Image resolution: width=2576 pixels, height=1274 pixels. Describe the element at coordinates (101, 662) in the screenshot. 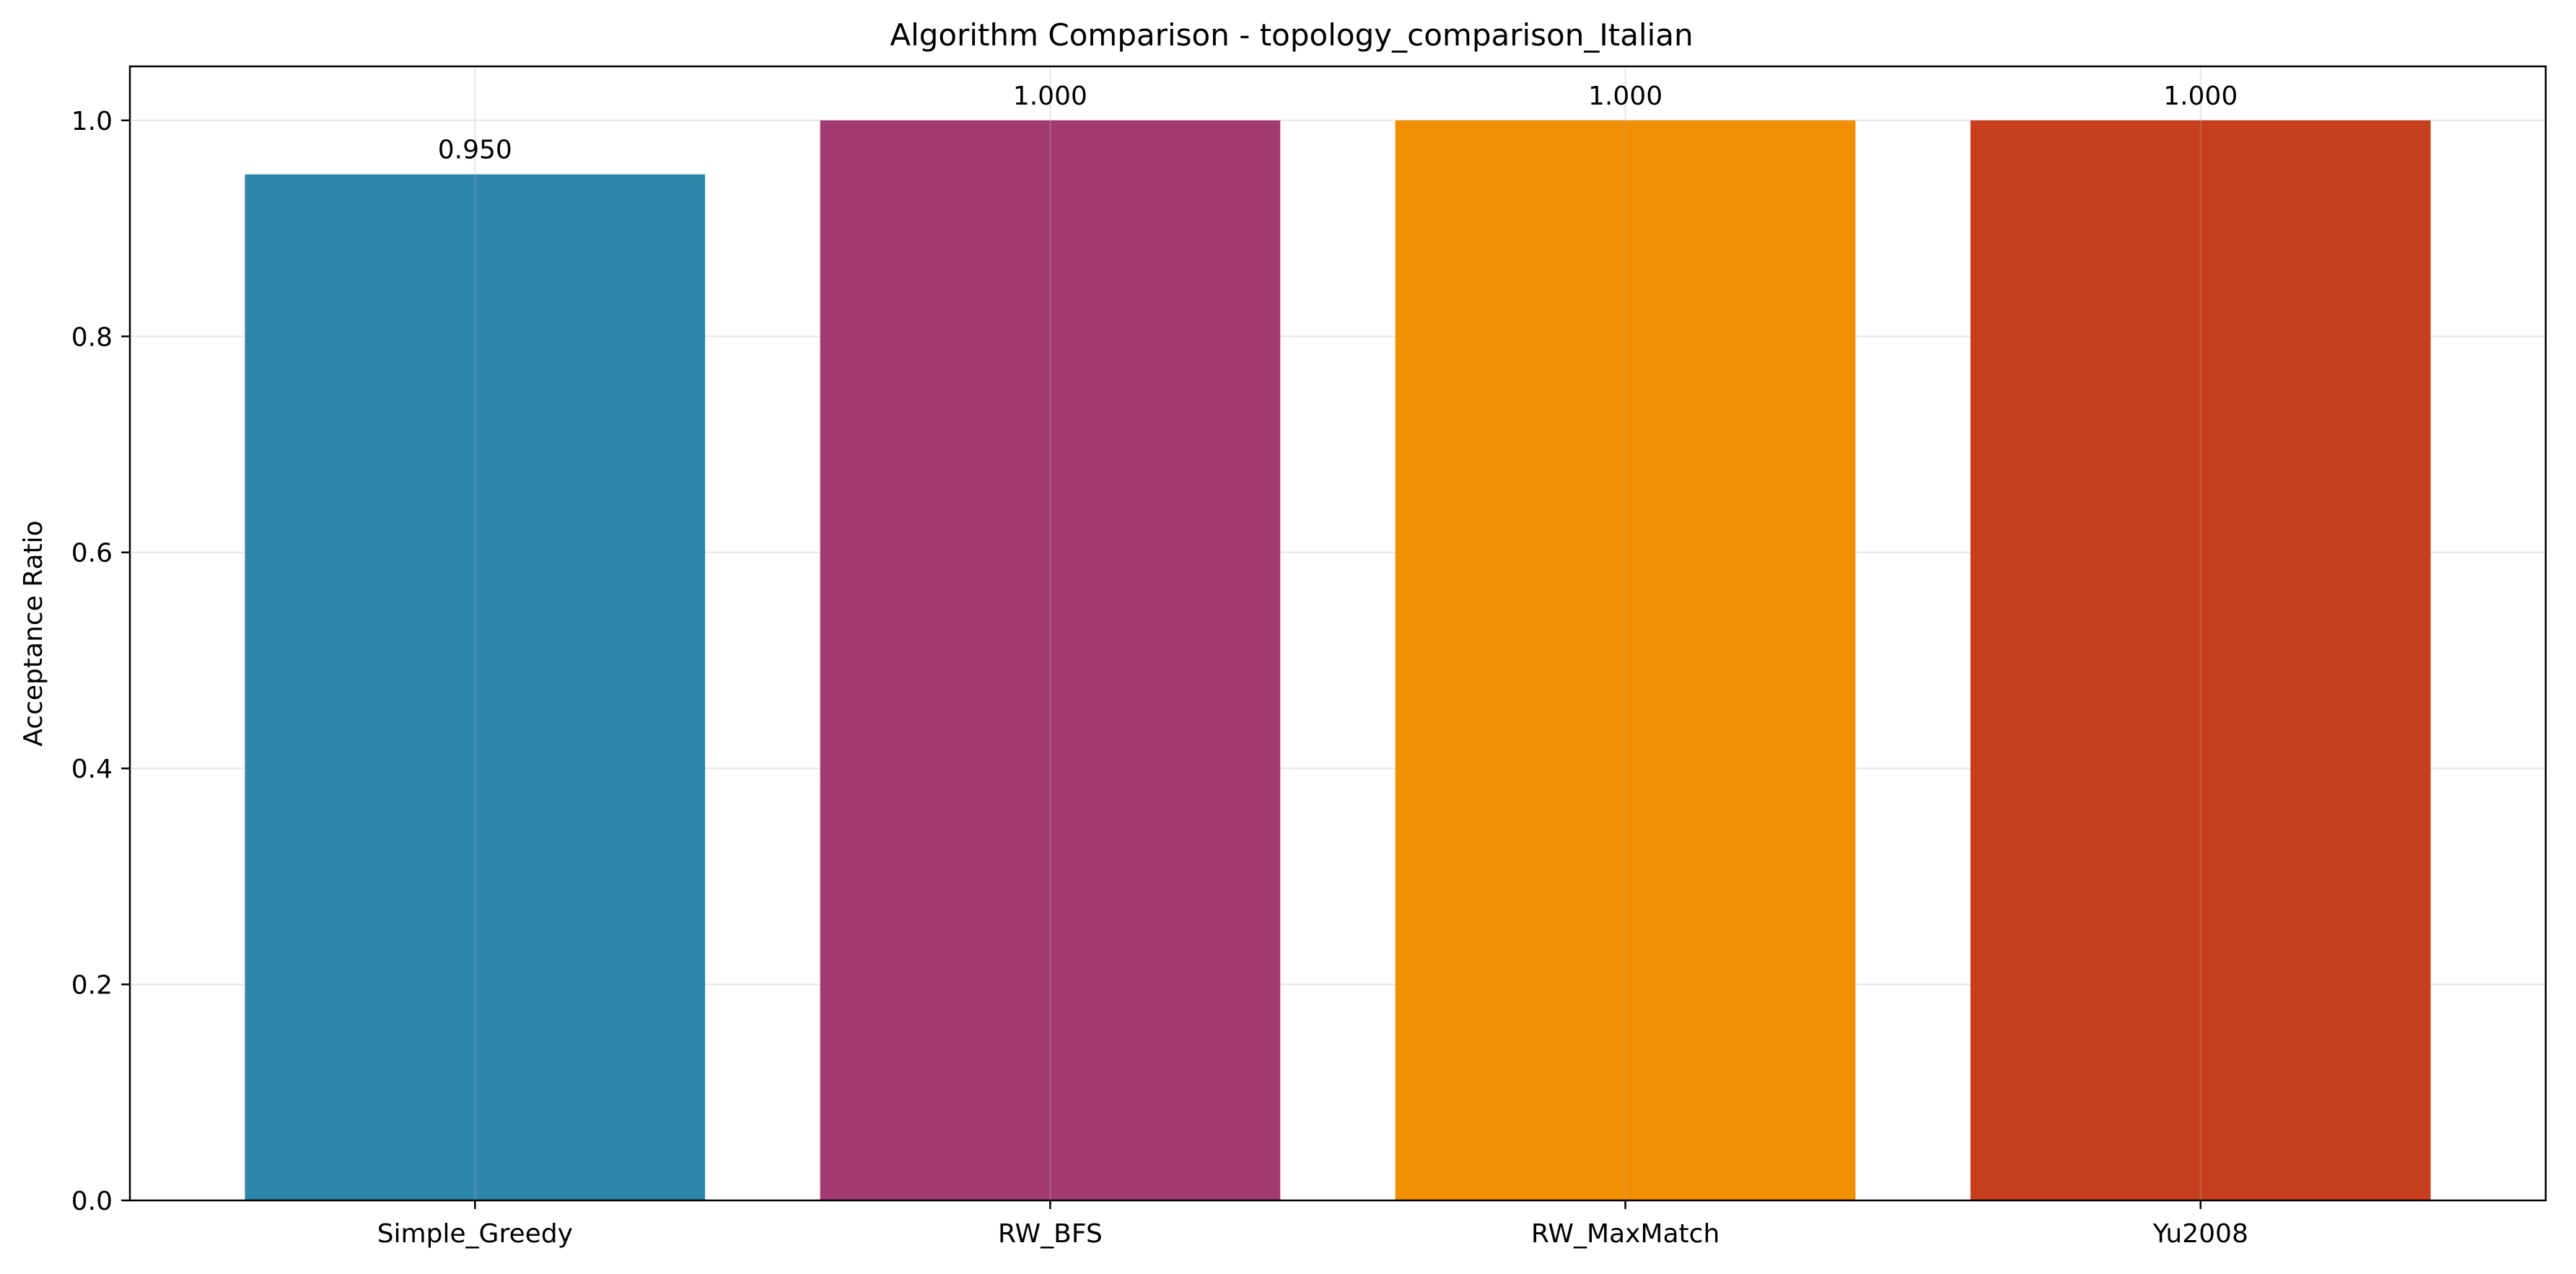

I see `y-axis-ticks: 0.0 0.2 0.4 0.6 0.8 1.0` at that location.